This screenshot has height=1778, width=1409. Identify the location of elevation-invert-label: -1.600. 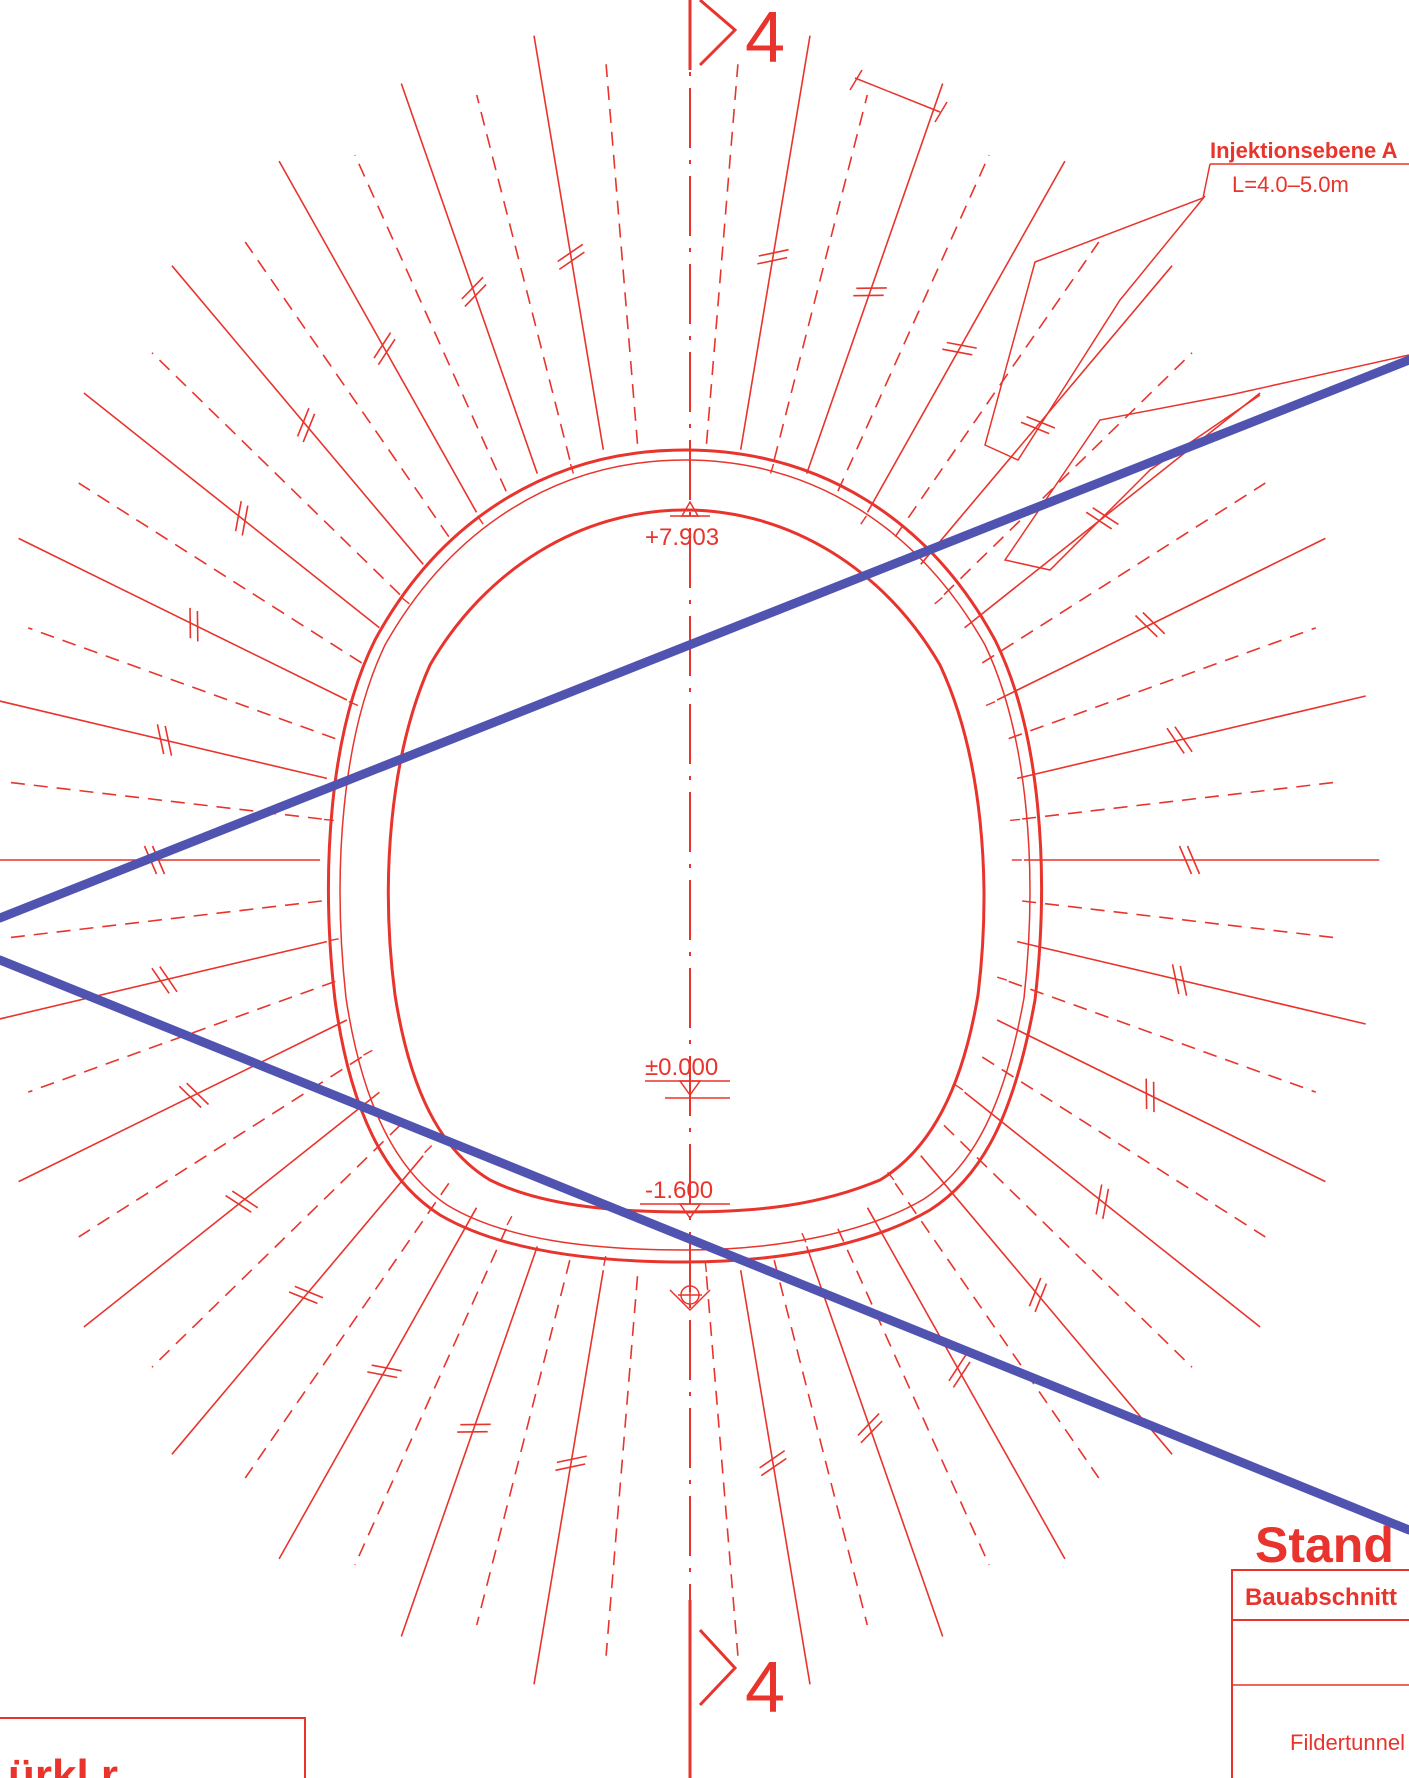
(679, 1190).